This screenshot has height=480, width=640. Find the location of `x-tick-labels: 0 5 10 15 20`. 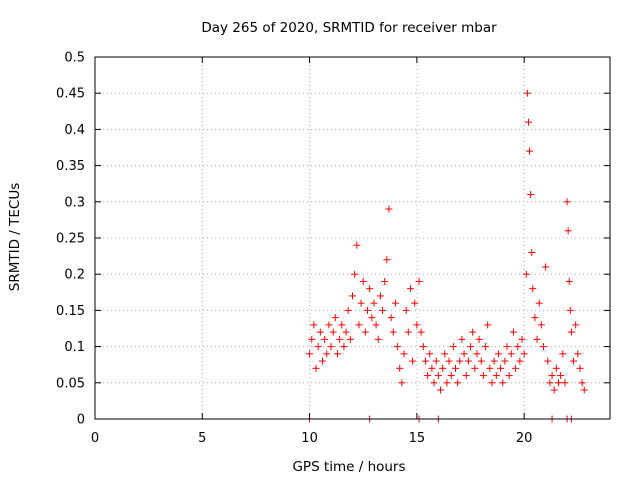

x-tick-labels: 0 5 10 15 20 is located at coordinates (312, 438).